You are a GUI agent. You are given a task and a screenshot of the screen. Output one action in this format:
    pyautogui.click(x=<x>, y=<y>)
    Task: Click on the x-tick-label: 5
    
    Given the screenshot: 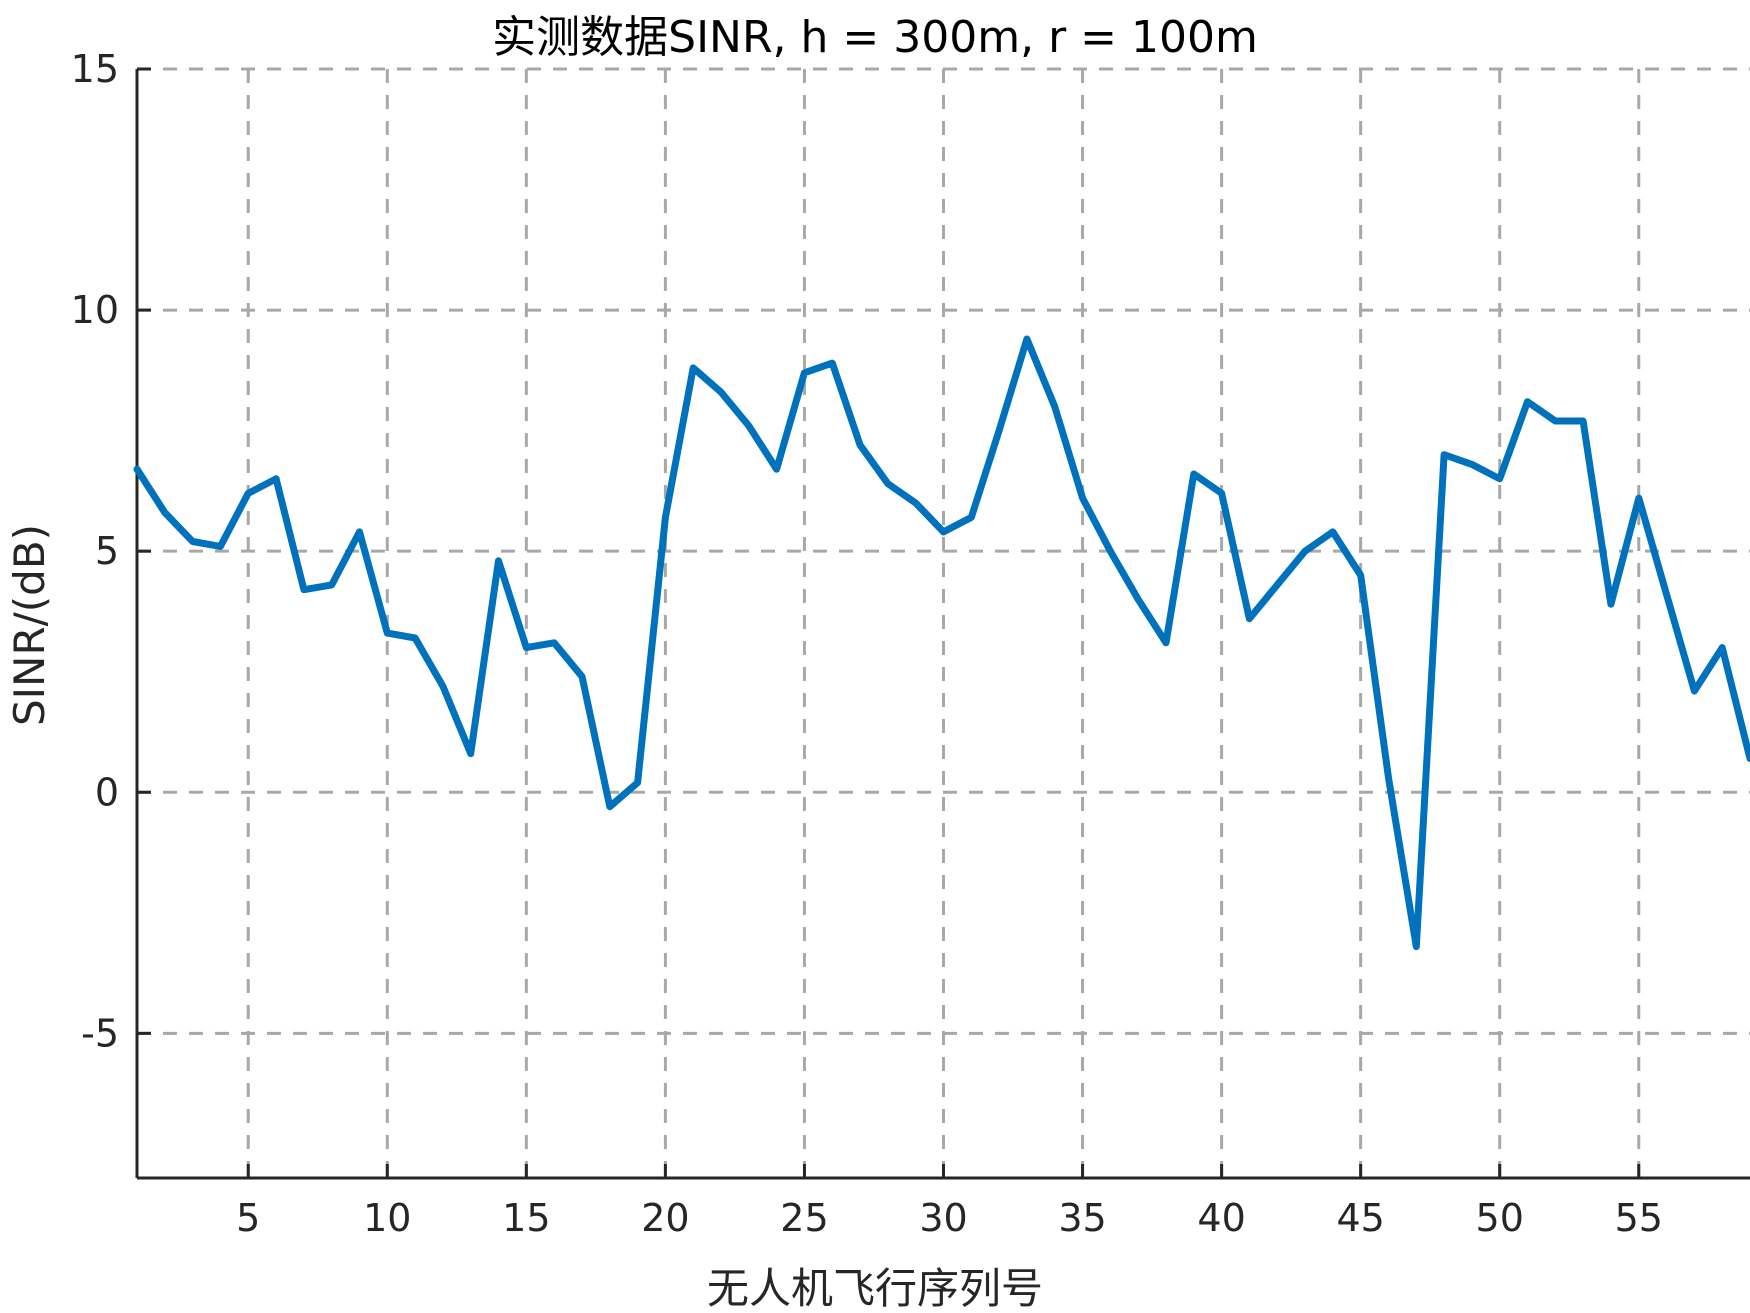 What is the action you would take?
    pyautogui.click(x=248, y=1218)
    